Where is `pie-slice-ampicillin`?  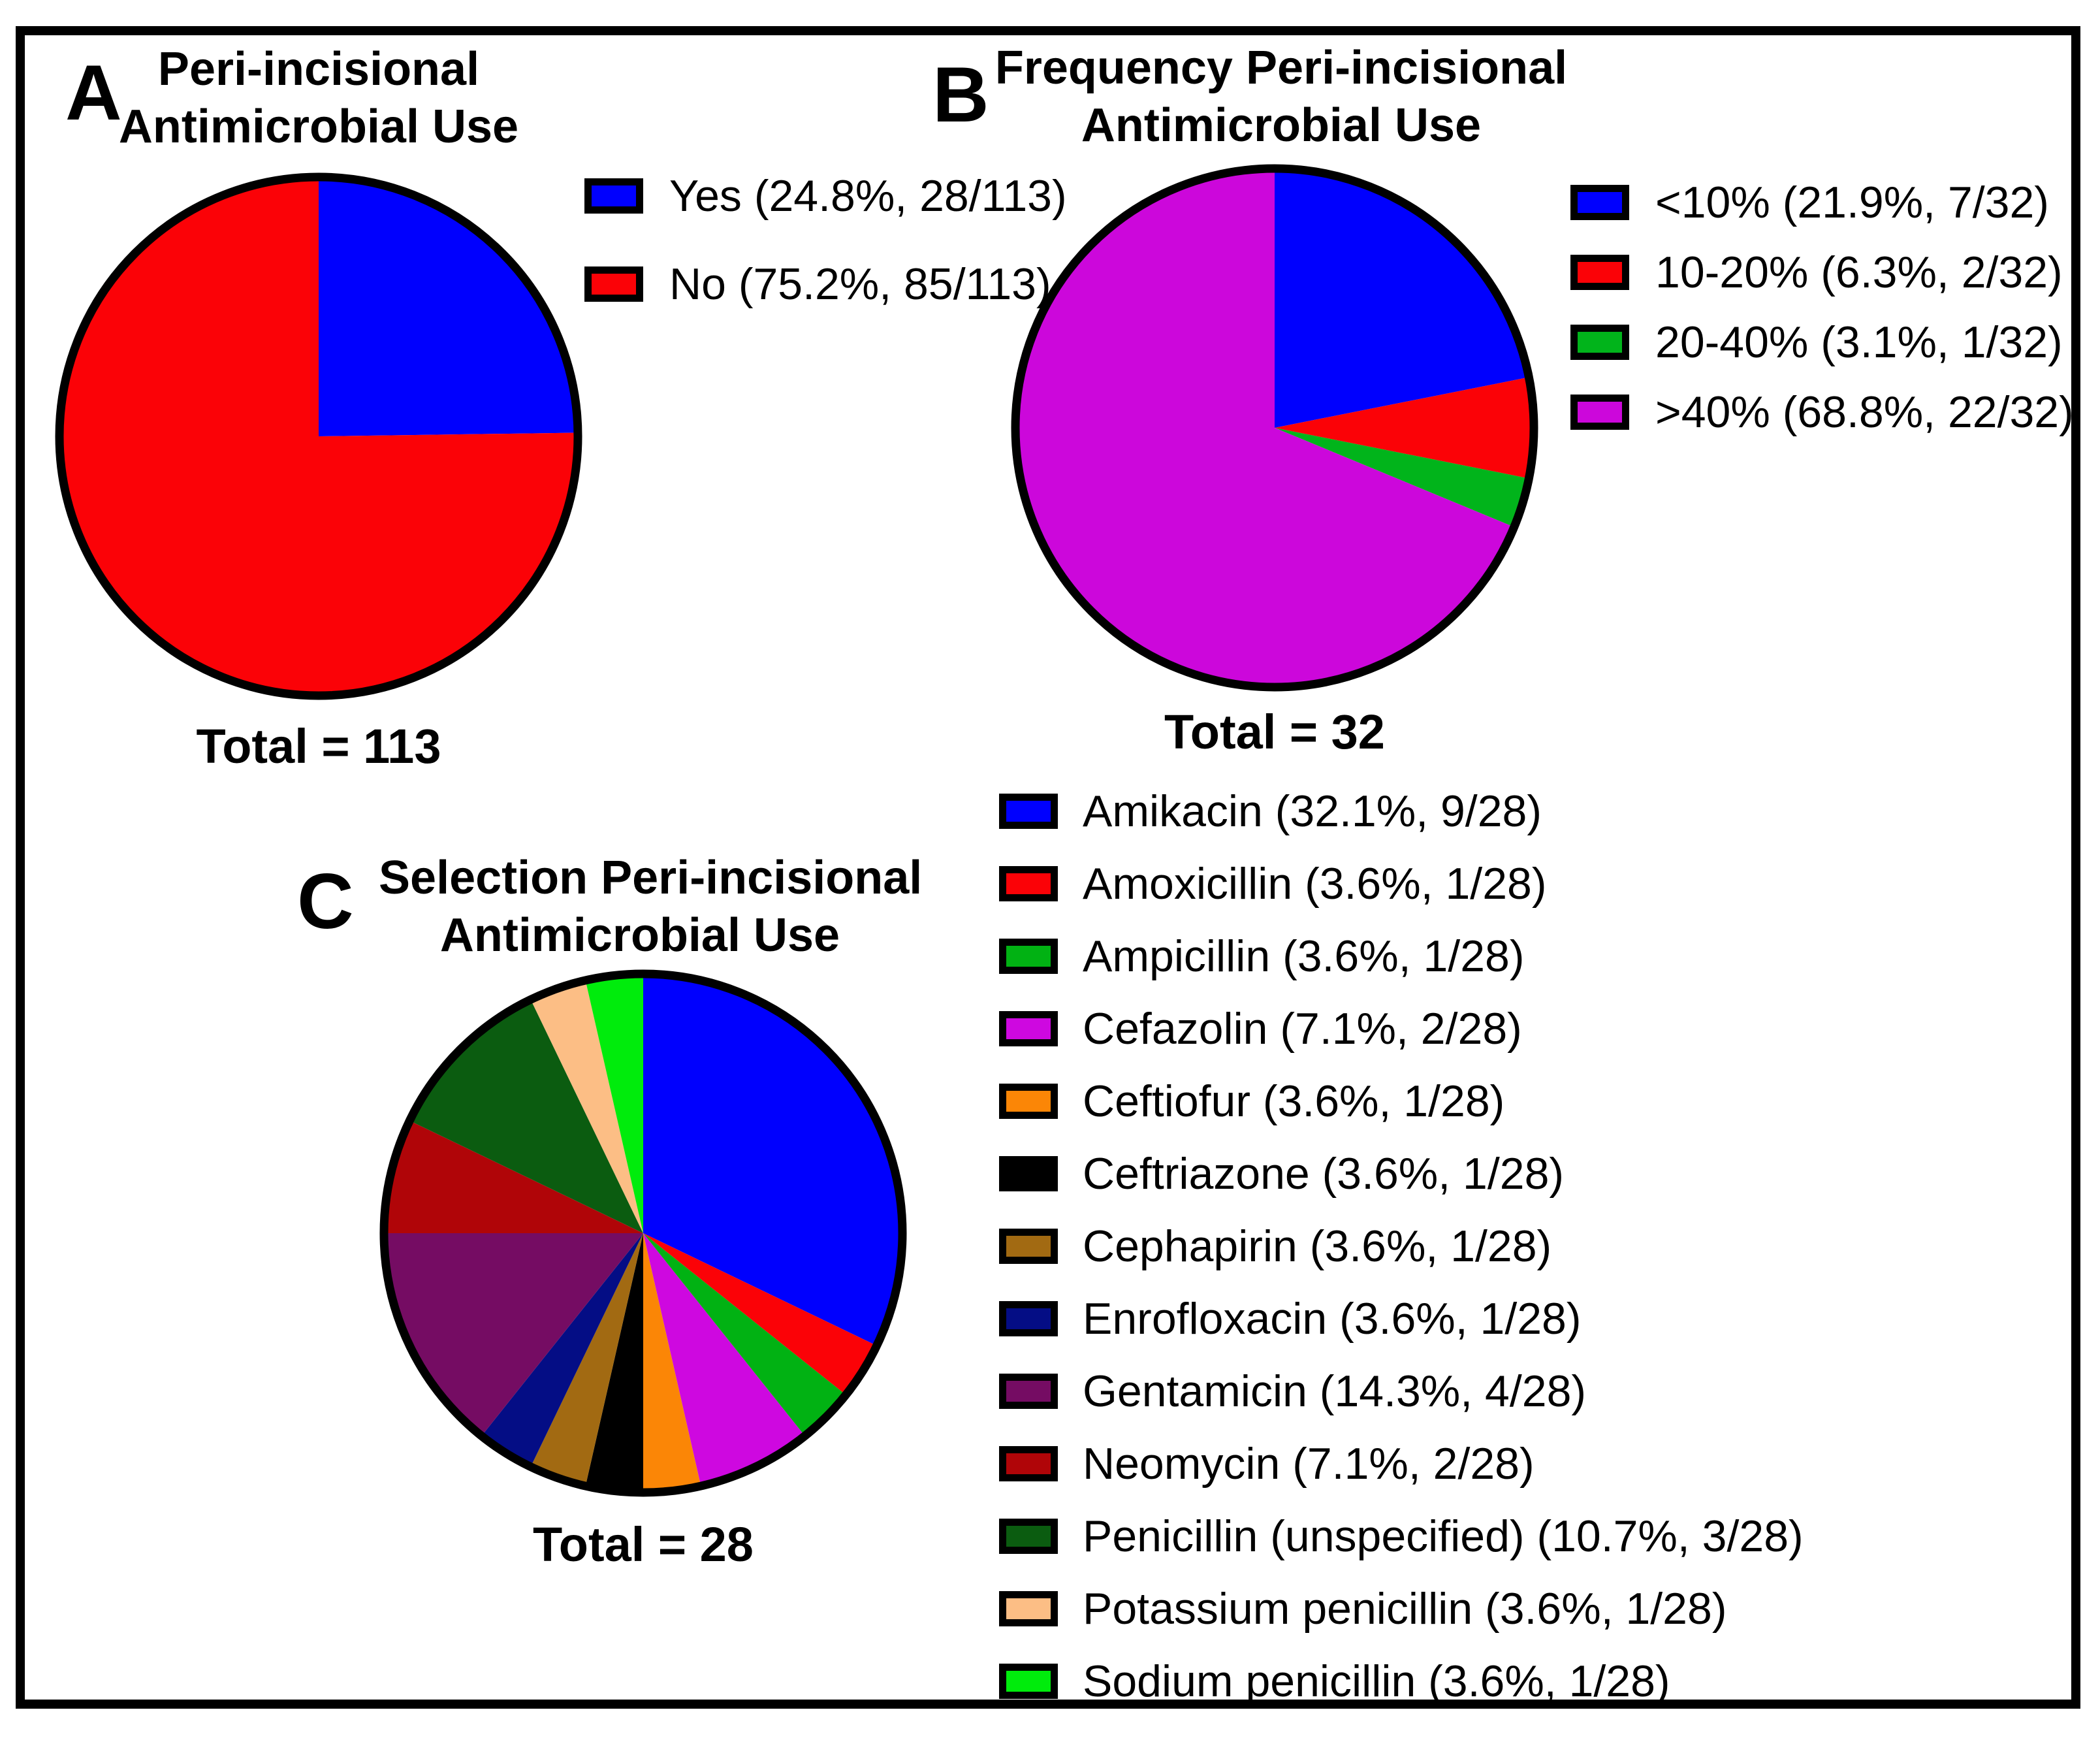 pie-slice-ampicillin is located at coordinates (744, 1334).